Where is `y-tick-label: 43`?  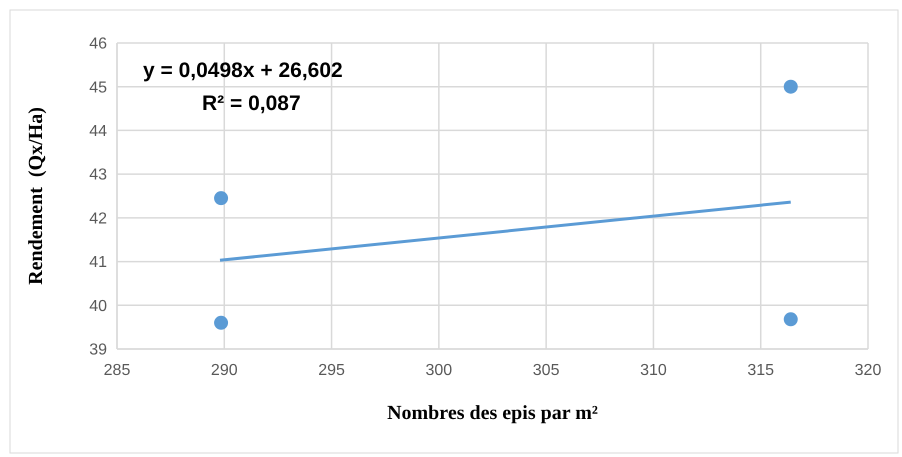
y-tick-label: 43 is located at coordinates (98, 175).